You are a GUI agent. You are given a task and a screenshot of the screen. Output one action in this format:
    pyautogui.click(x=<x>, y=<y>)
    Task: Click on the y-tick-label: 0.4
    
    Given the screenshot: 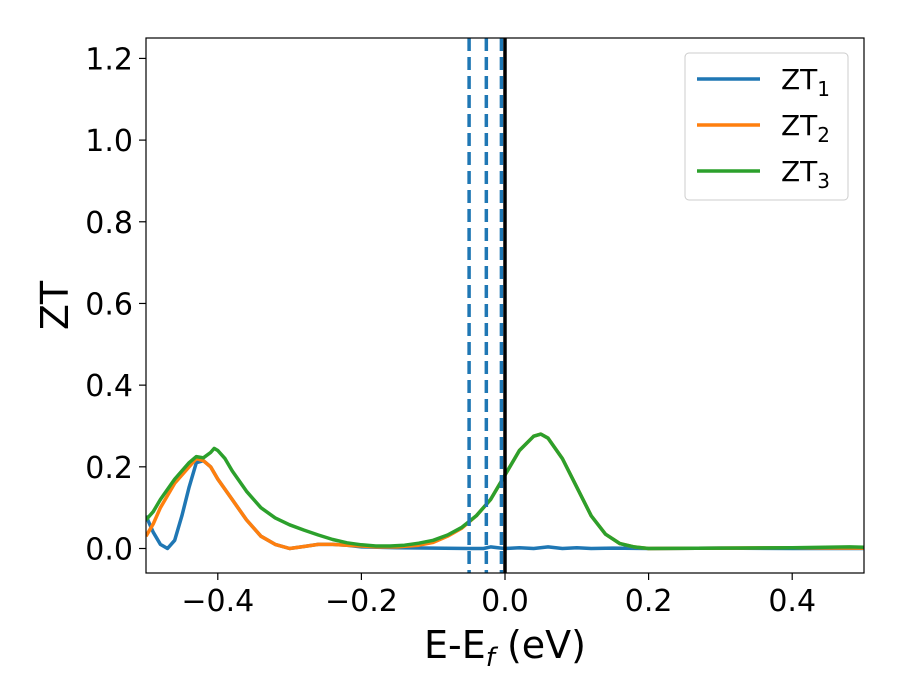 What is the action you would take?
    pyautogui.click(x=109, y=386)
    